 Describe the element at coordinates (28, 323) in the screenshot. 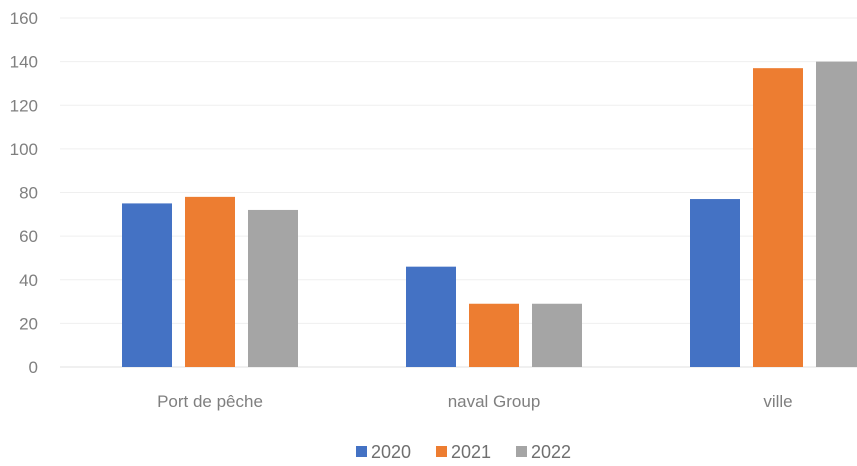

I see `y-tick-label: 20` at that location.